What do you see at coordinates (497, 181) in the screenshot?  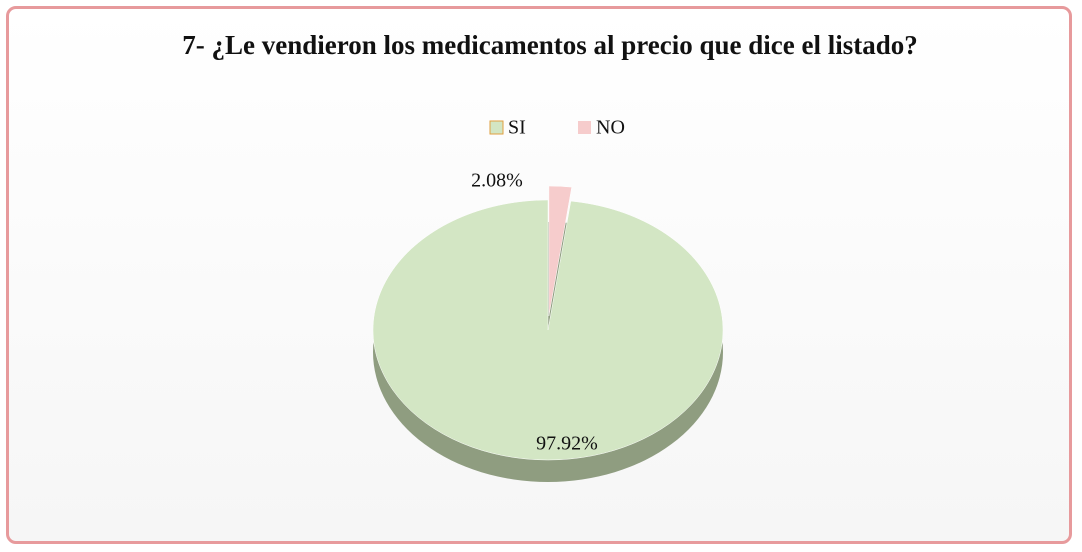 I see `data-label: 2.08%` at bounding box center [497, 181].